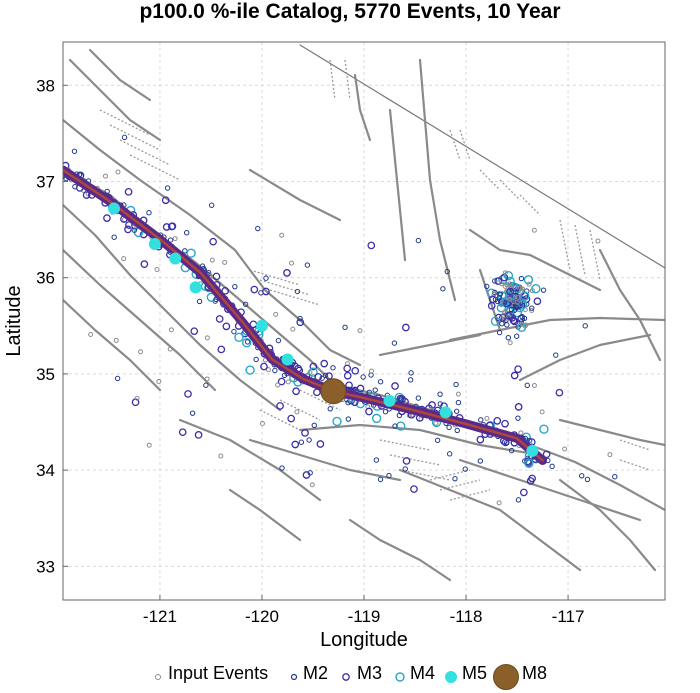 This screenshot has width=700, height=693. Describe the element at coordinates (45, 278) in the screenshot. I see `y-tick-label: 36` at that location.